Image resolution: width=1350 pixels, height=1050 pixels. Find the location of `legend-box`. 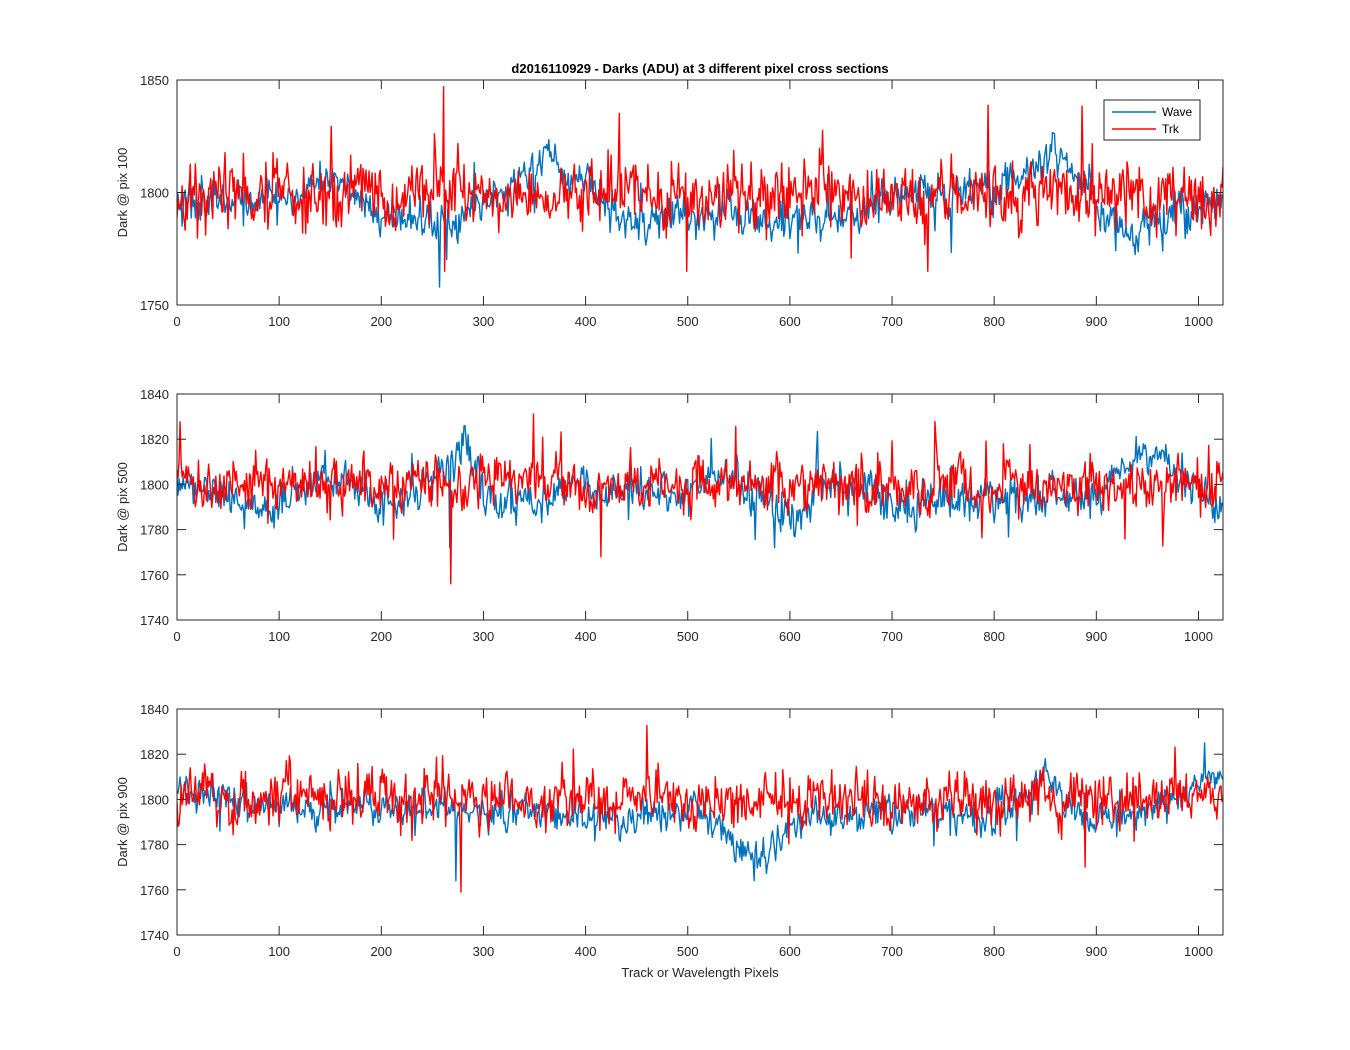

legend-box is located at coordinates (1152, 120).